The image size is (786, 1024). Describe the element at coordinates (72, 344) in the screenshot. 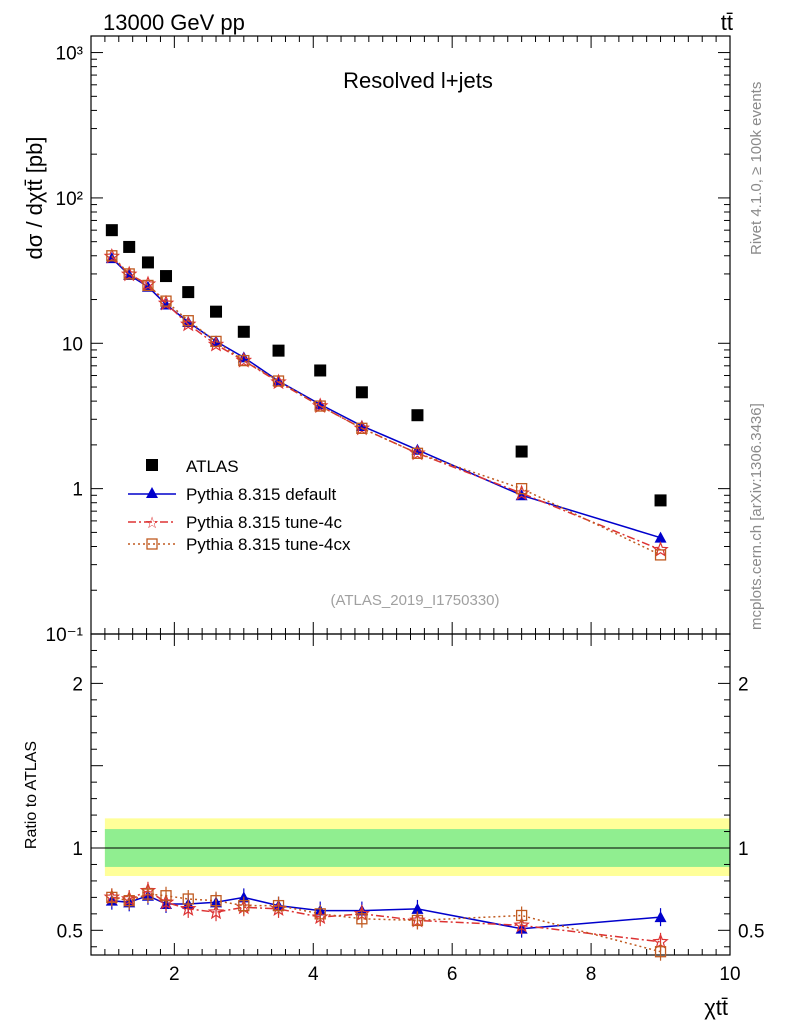

I see `y-tick-label: 10` at that location.